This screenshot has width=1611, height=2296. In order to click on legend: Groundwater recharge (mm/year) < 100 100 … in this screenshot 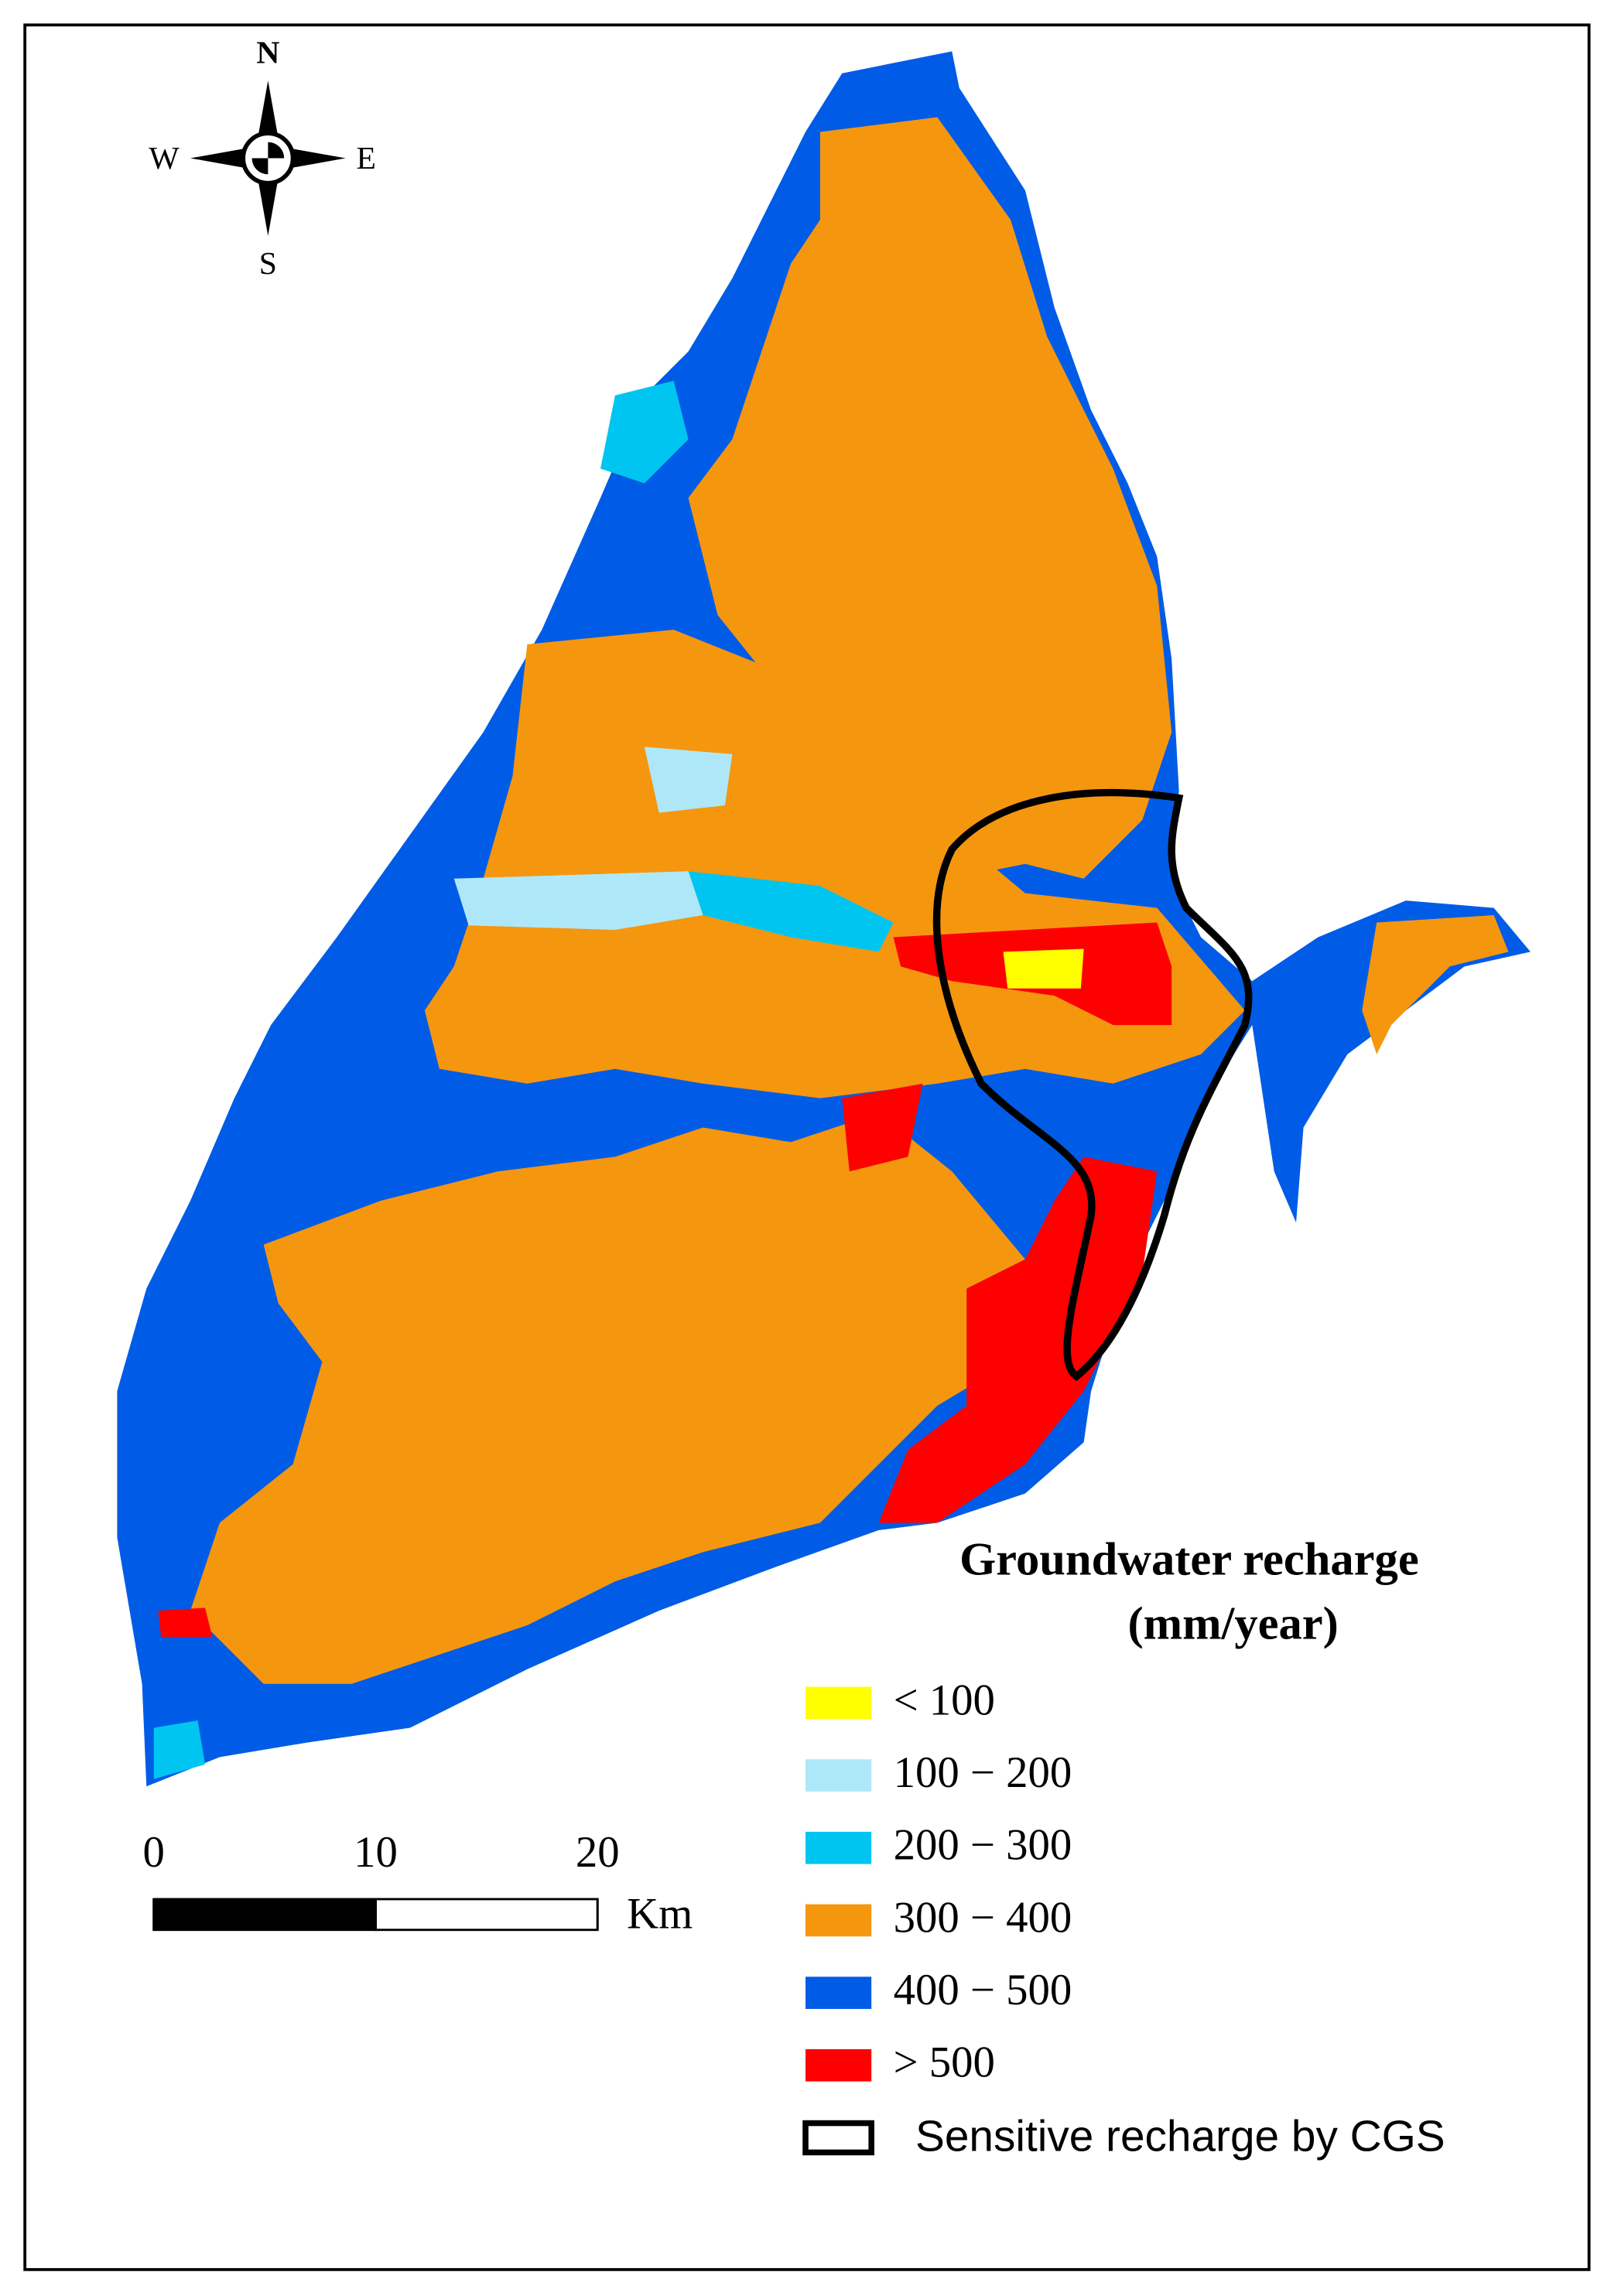, I will do `click(1123, 1847)`.